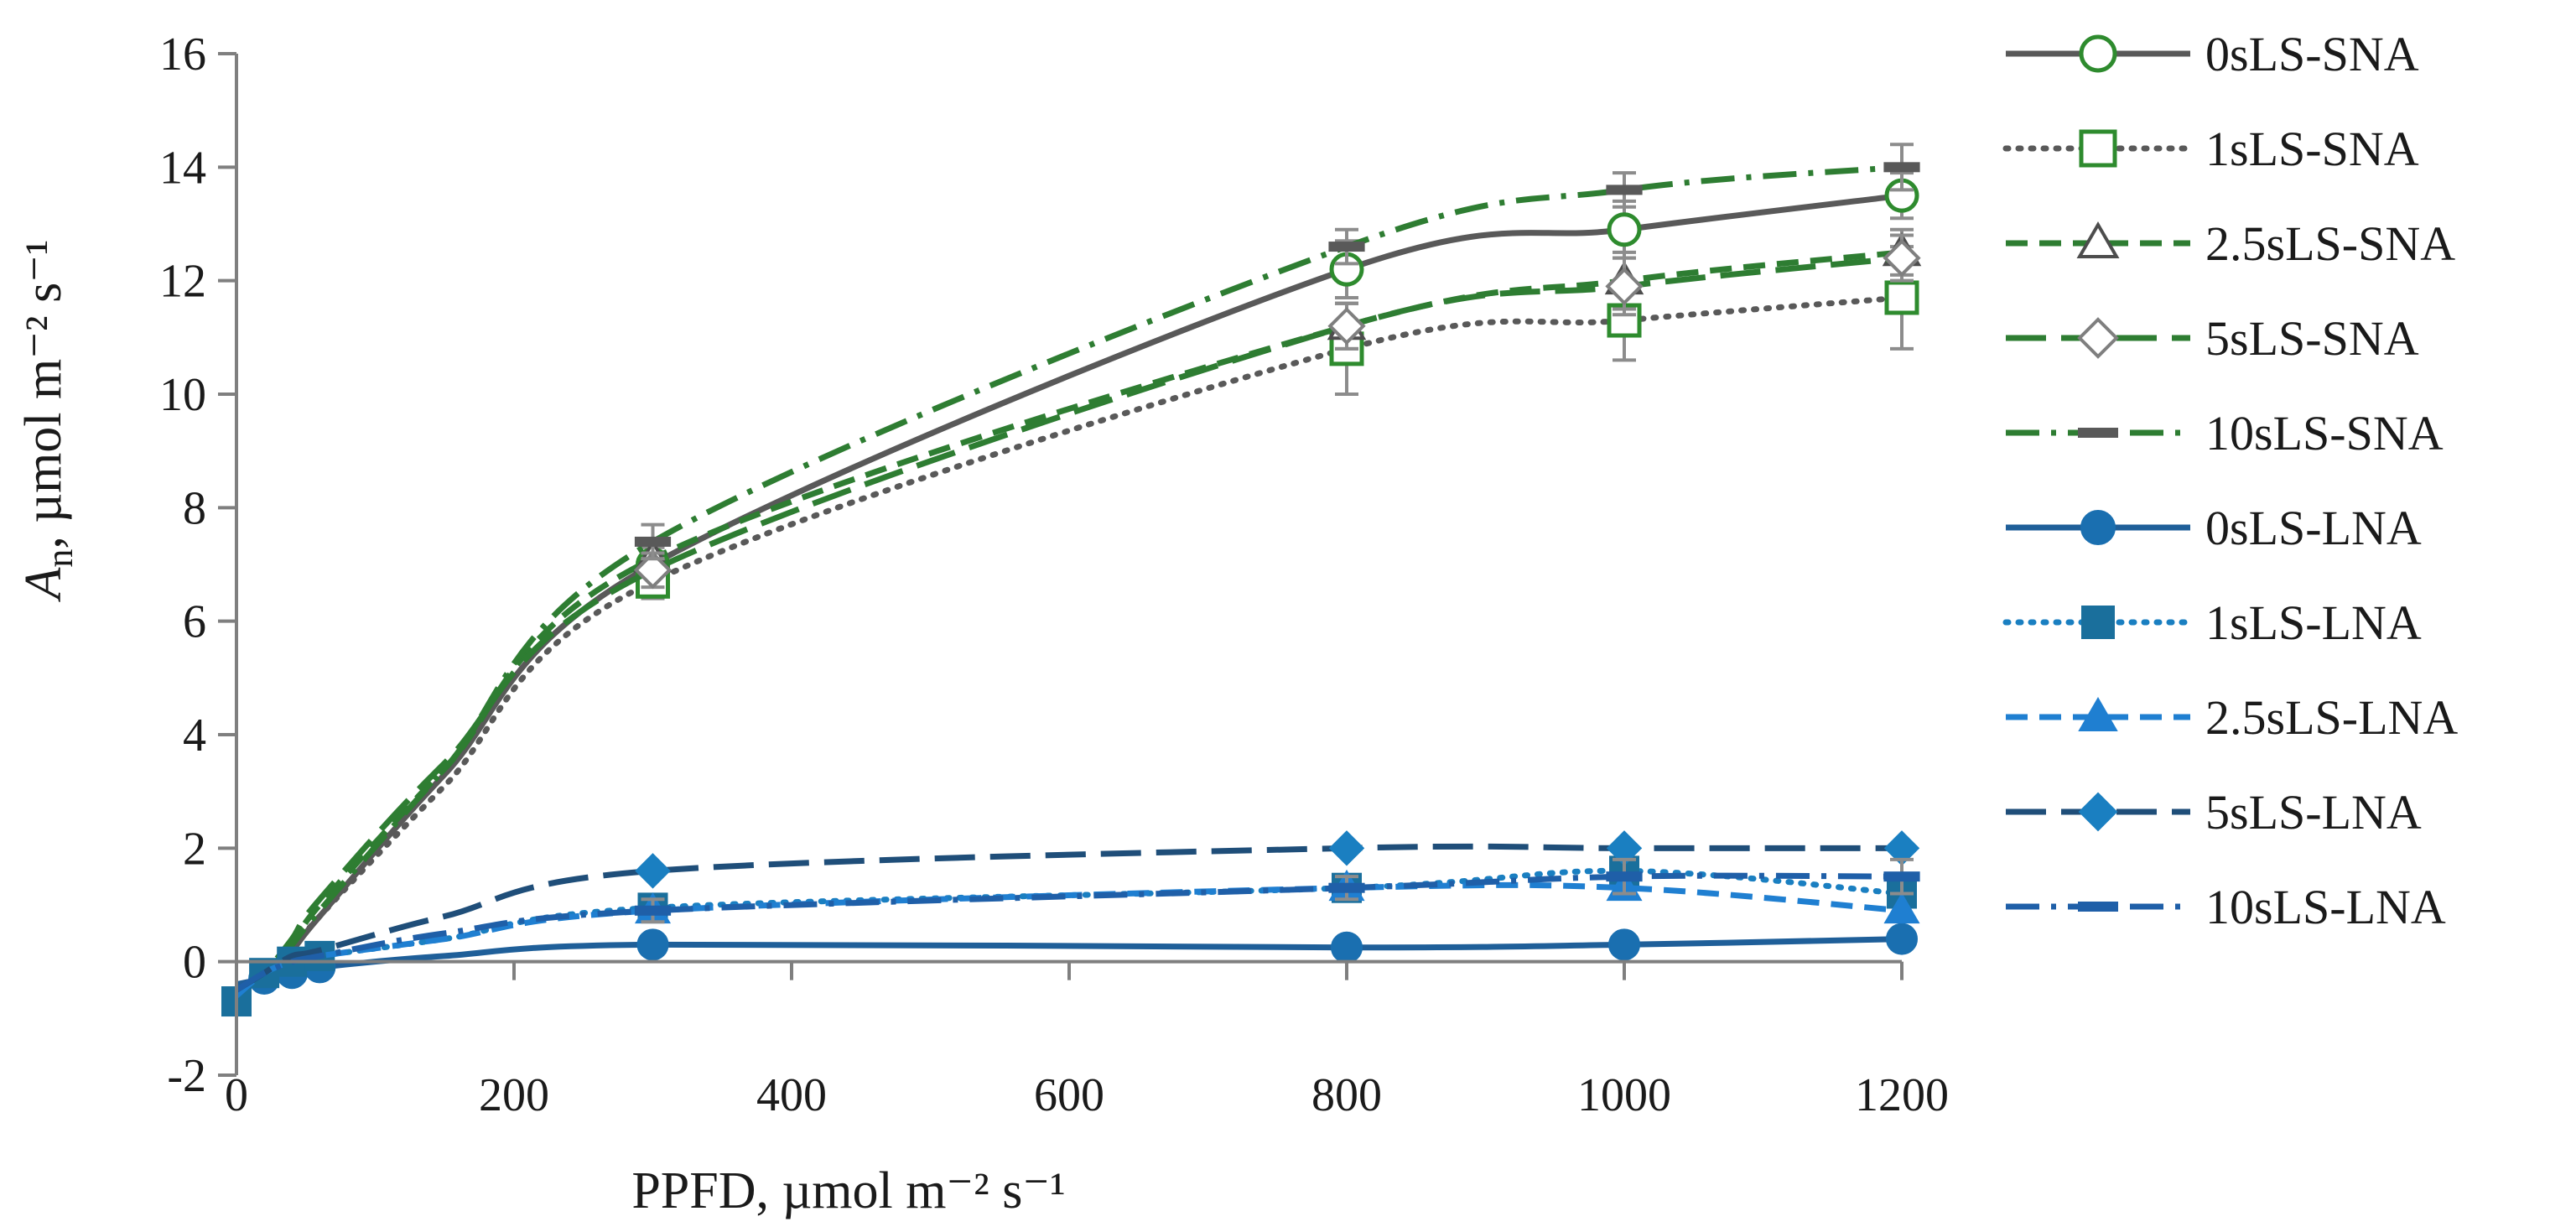 This screenshot has width=2576, height=1232. Describe the element at coordinates (1624, 1095) in the screenshot. I see `x-tick-label: 1000` at that location.